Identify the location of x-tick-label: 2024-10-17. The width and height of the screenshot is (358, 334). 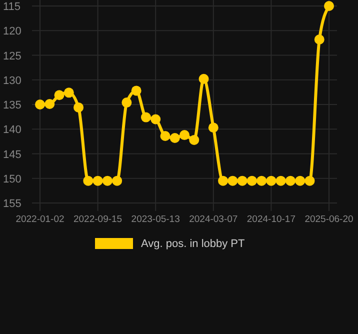
(271, 219).